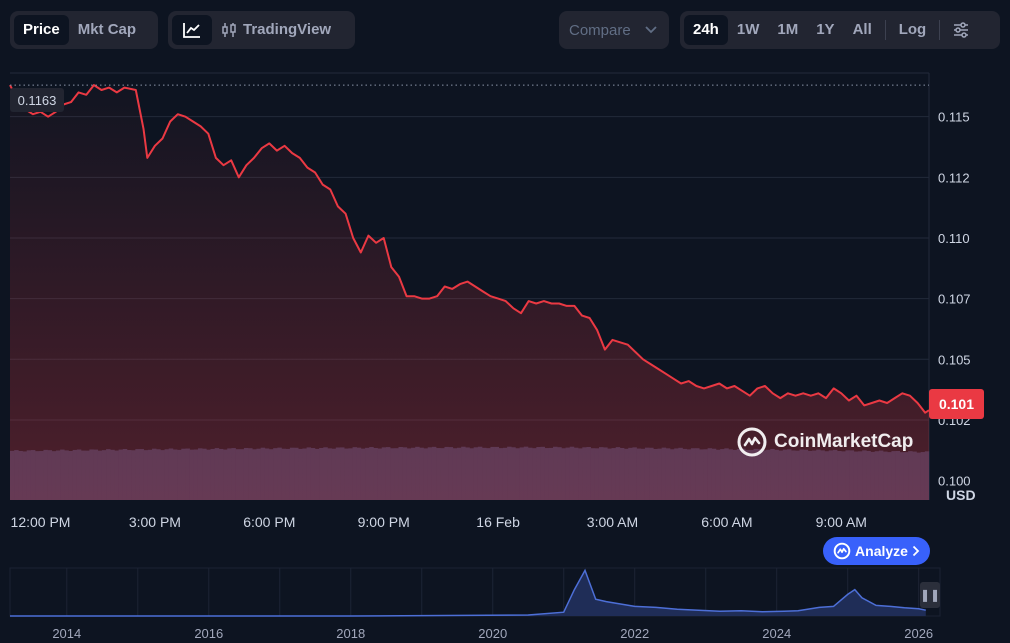  I want to click on range-24h: 24h, so click(706, 30).